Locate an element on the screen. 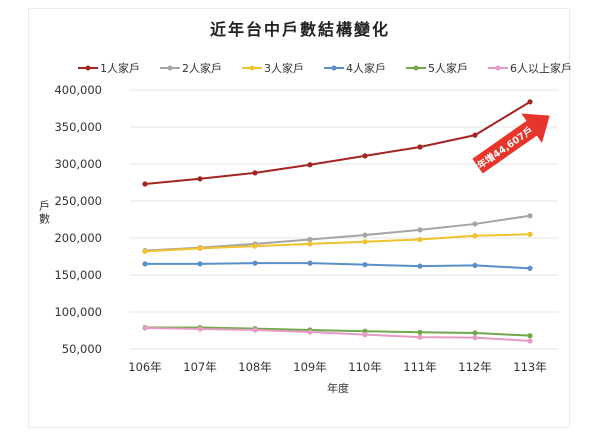  x-tick-label: 113年 is located at coordinates (529, 367).